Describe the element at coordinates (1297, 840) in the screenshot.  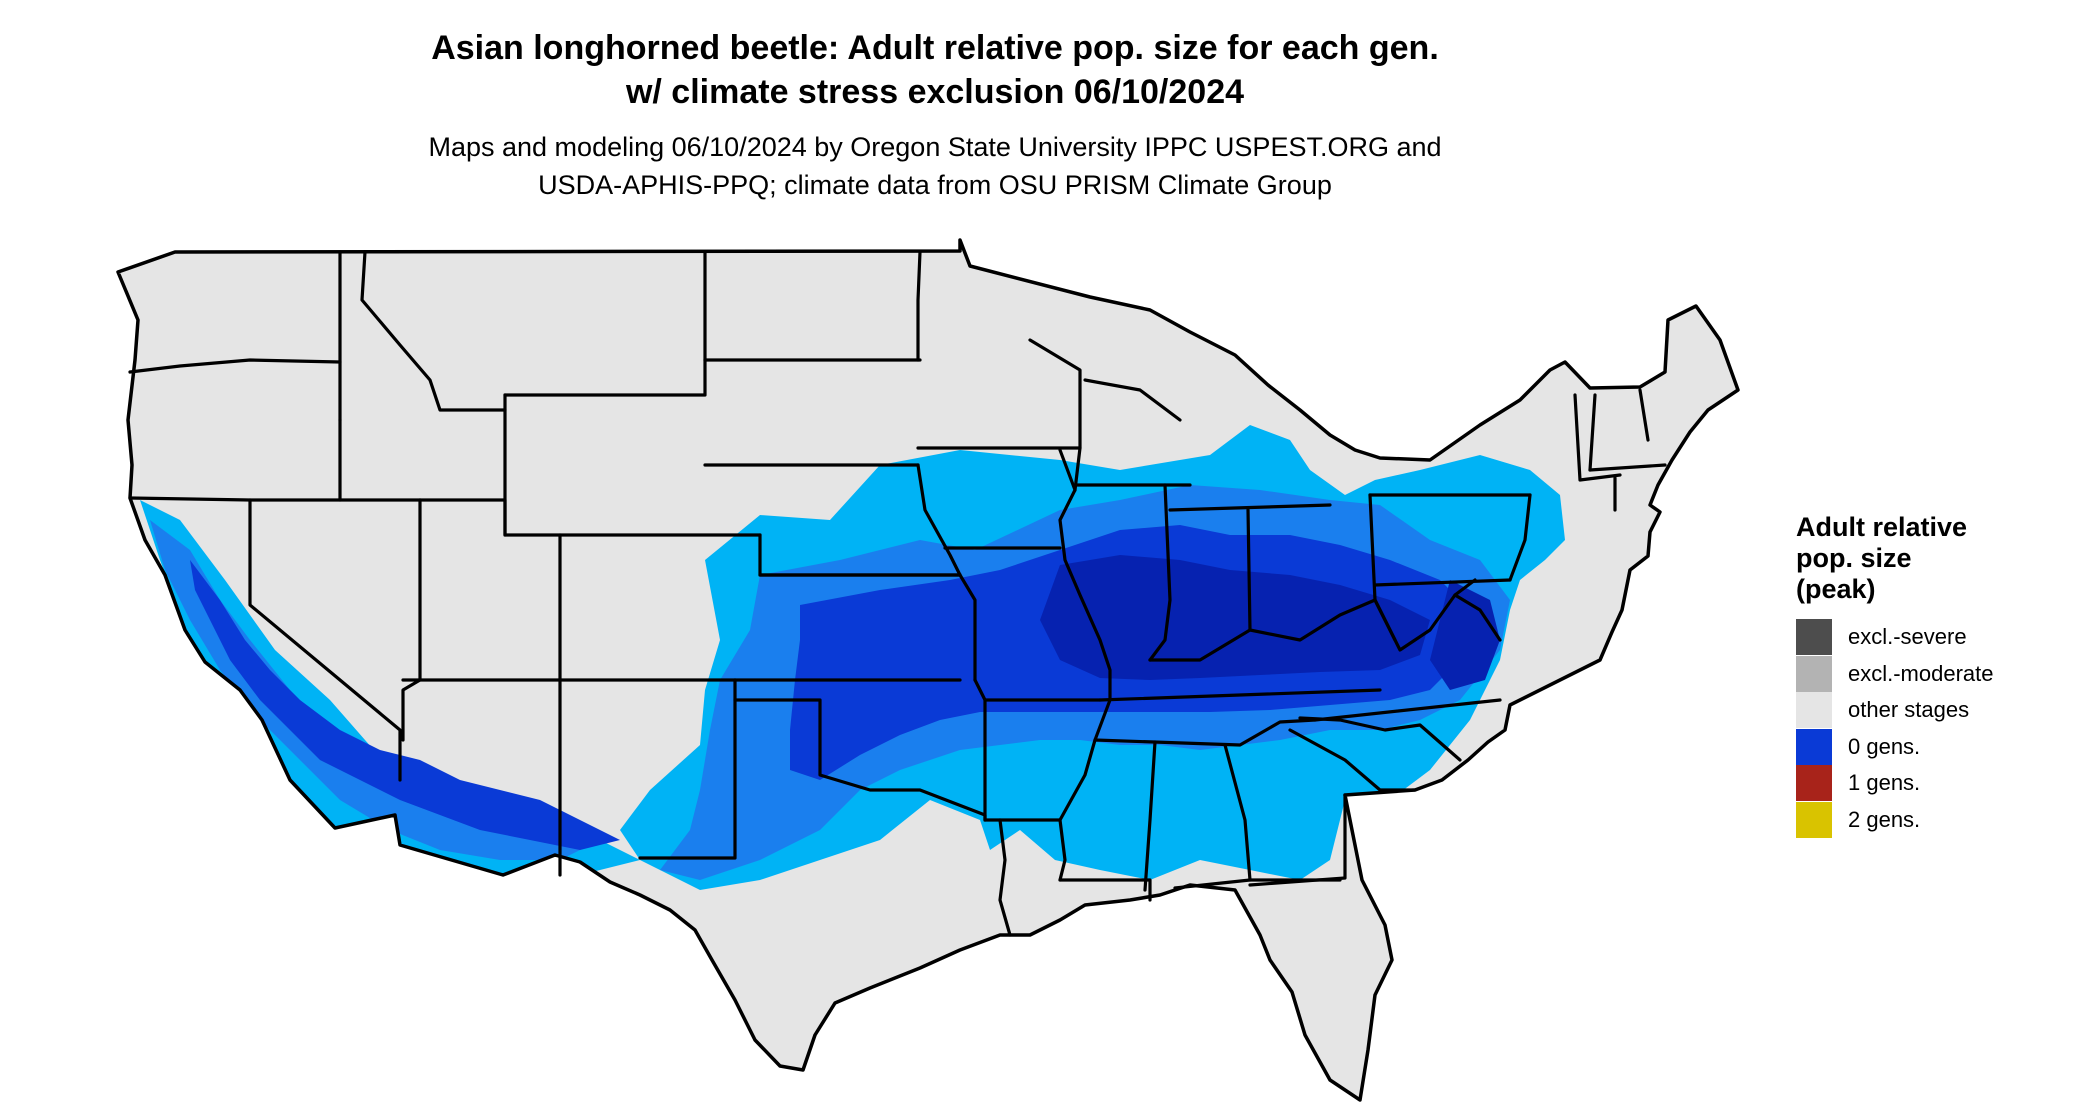
I see `border-ga-fl` at that location.